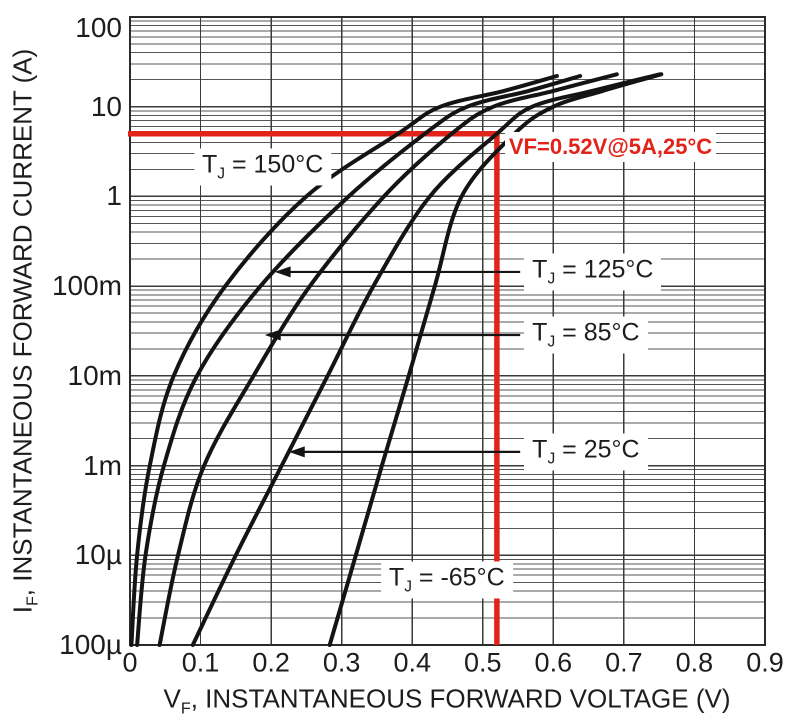 The height and width of the screenshot is (728, 785). Describe the element at coordinates (694, 662) in the screenshot. I see `x-tick-label-0.8: 0.8` at that location.